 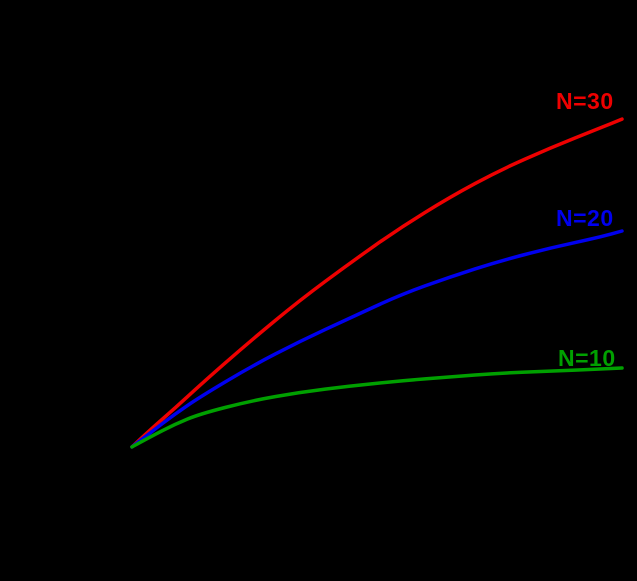 I want to click on curve-label-n10: N=10, so click(x=587, y=358).